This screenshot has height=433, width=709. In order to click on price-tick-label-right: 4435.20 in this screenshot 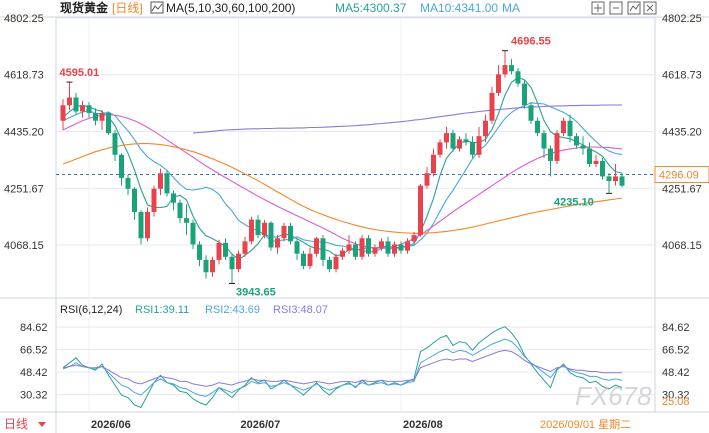, I will do `click(682, 133)`.